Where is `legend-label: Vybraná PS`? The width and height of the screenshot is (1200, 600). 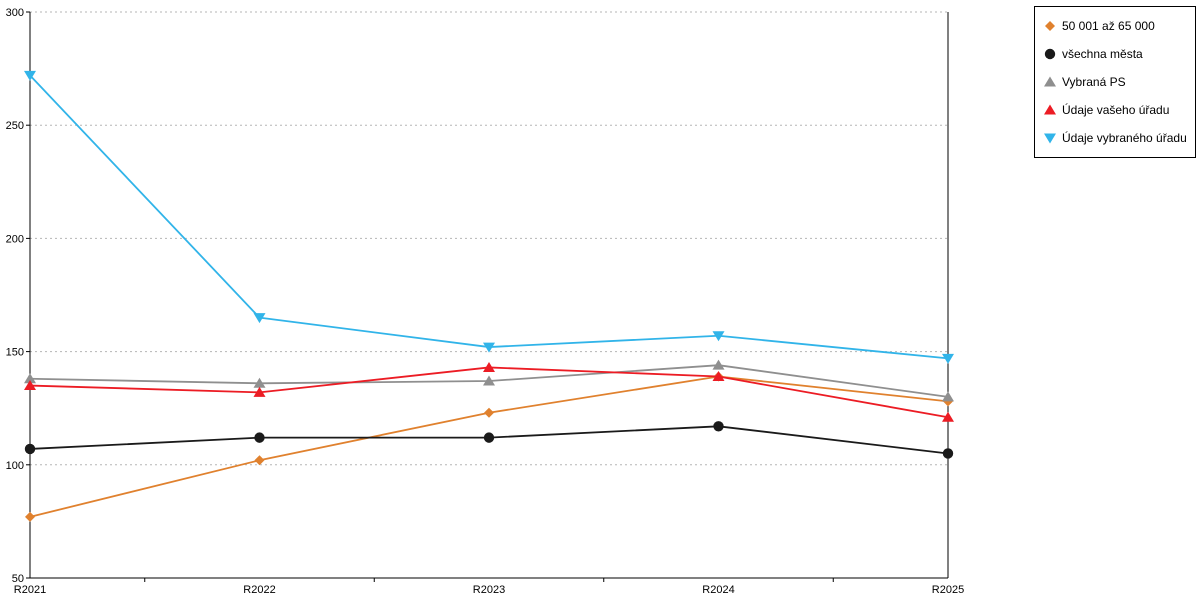
legend-label: Vybraná PS is located at coordinates (1094, 82).